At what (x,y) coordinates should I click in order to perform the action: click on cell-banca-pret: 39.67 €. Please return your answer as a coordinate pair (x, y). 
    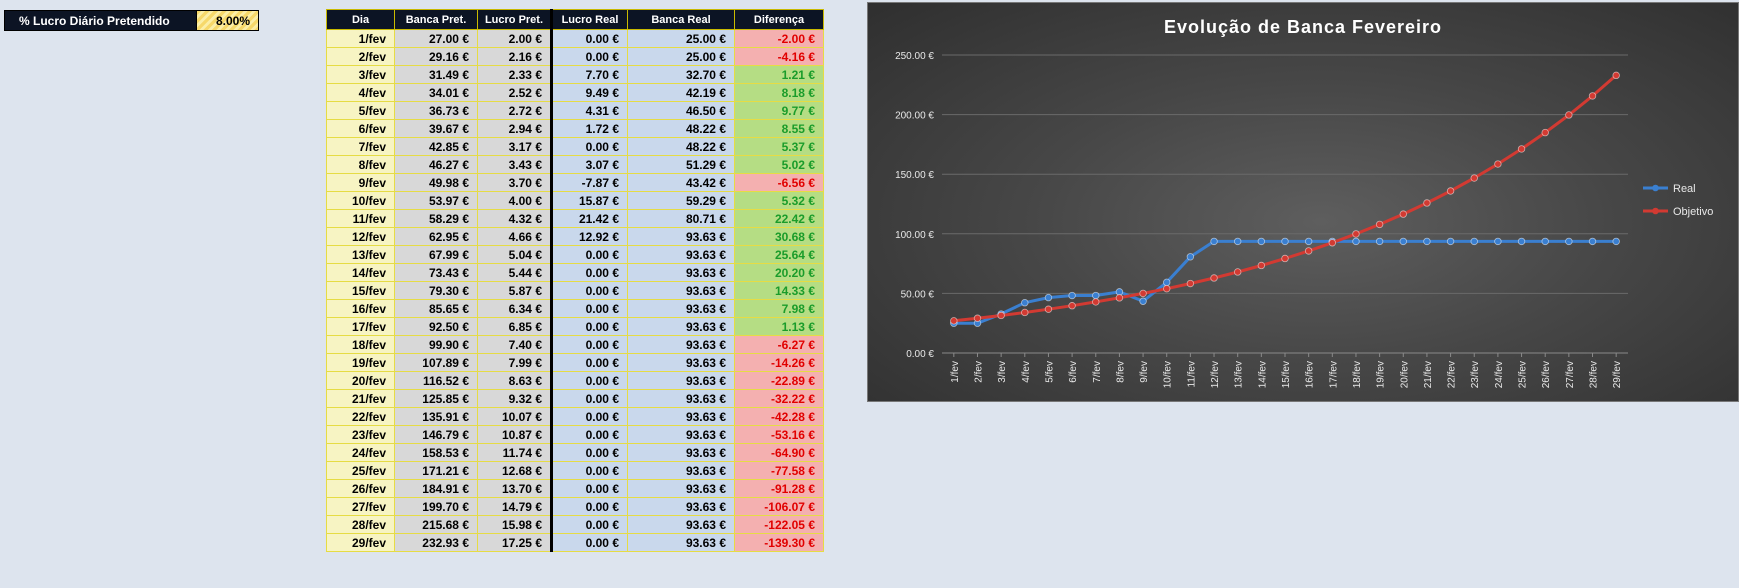
    Looking at the image, I should click on (436, 128).